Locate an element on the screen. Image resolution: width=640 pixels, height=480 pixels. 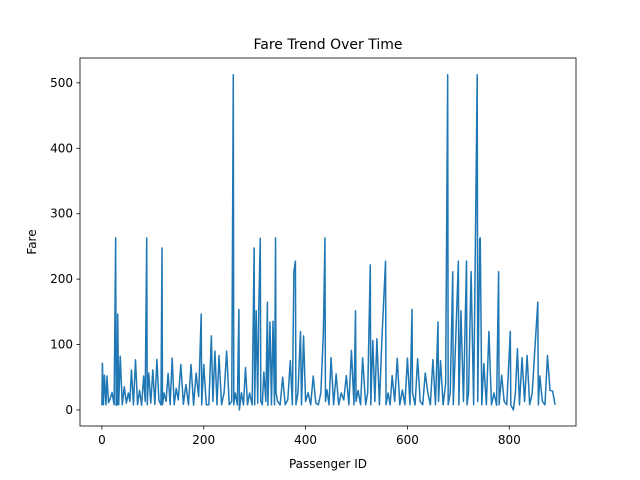
x-tick-label: 600 is located at coordinates (407, 440).